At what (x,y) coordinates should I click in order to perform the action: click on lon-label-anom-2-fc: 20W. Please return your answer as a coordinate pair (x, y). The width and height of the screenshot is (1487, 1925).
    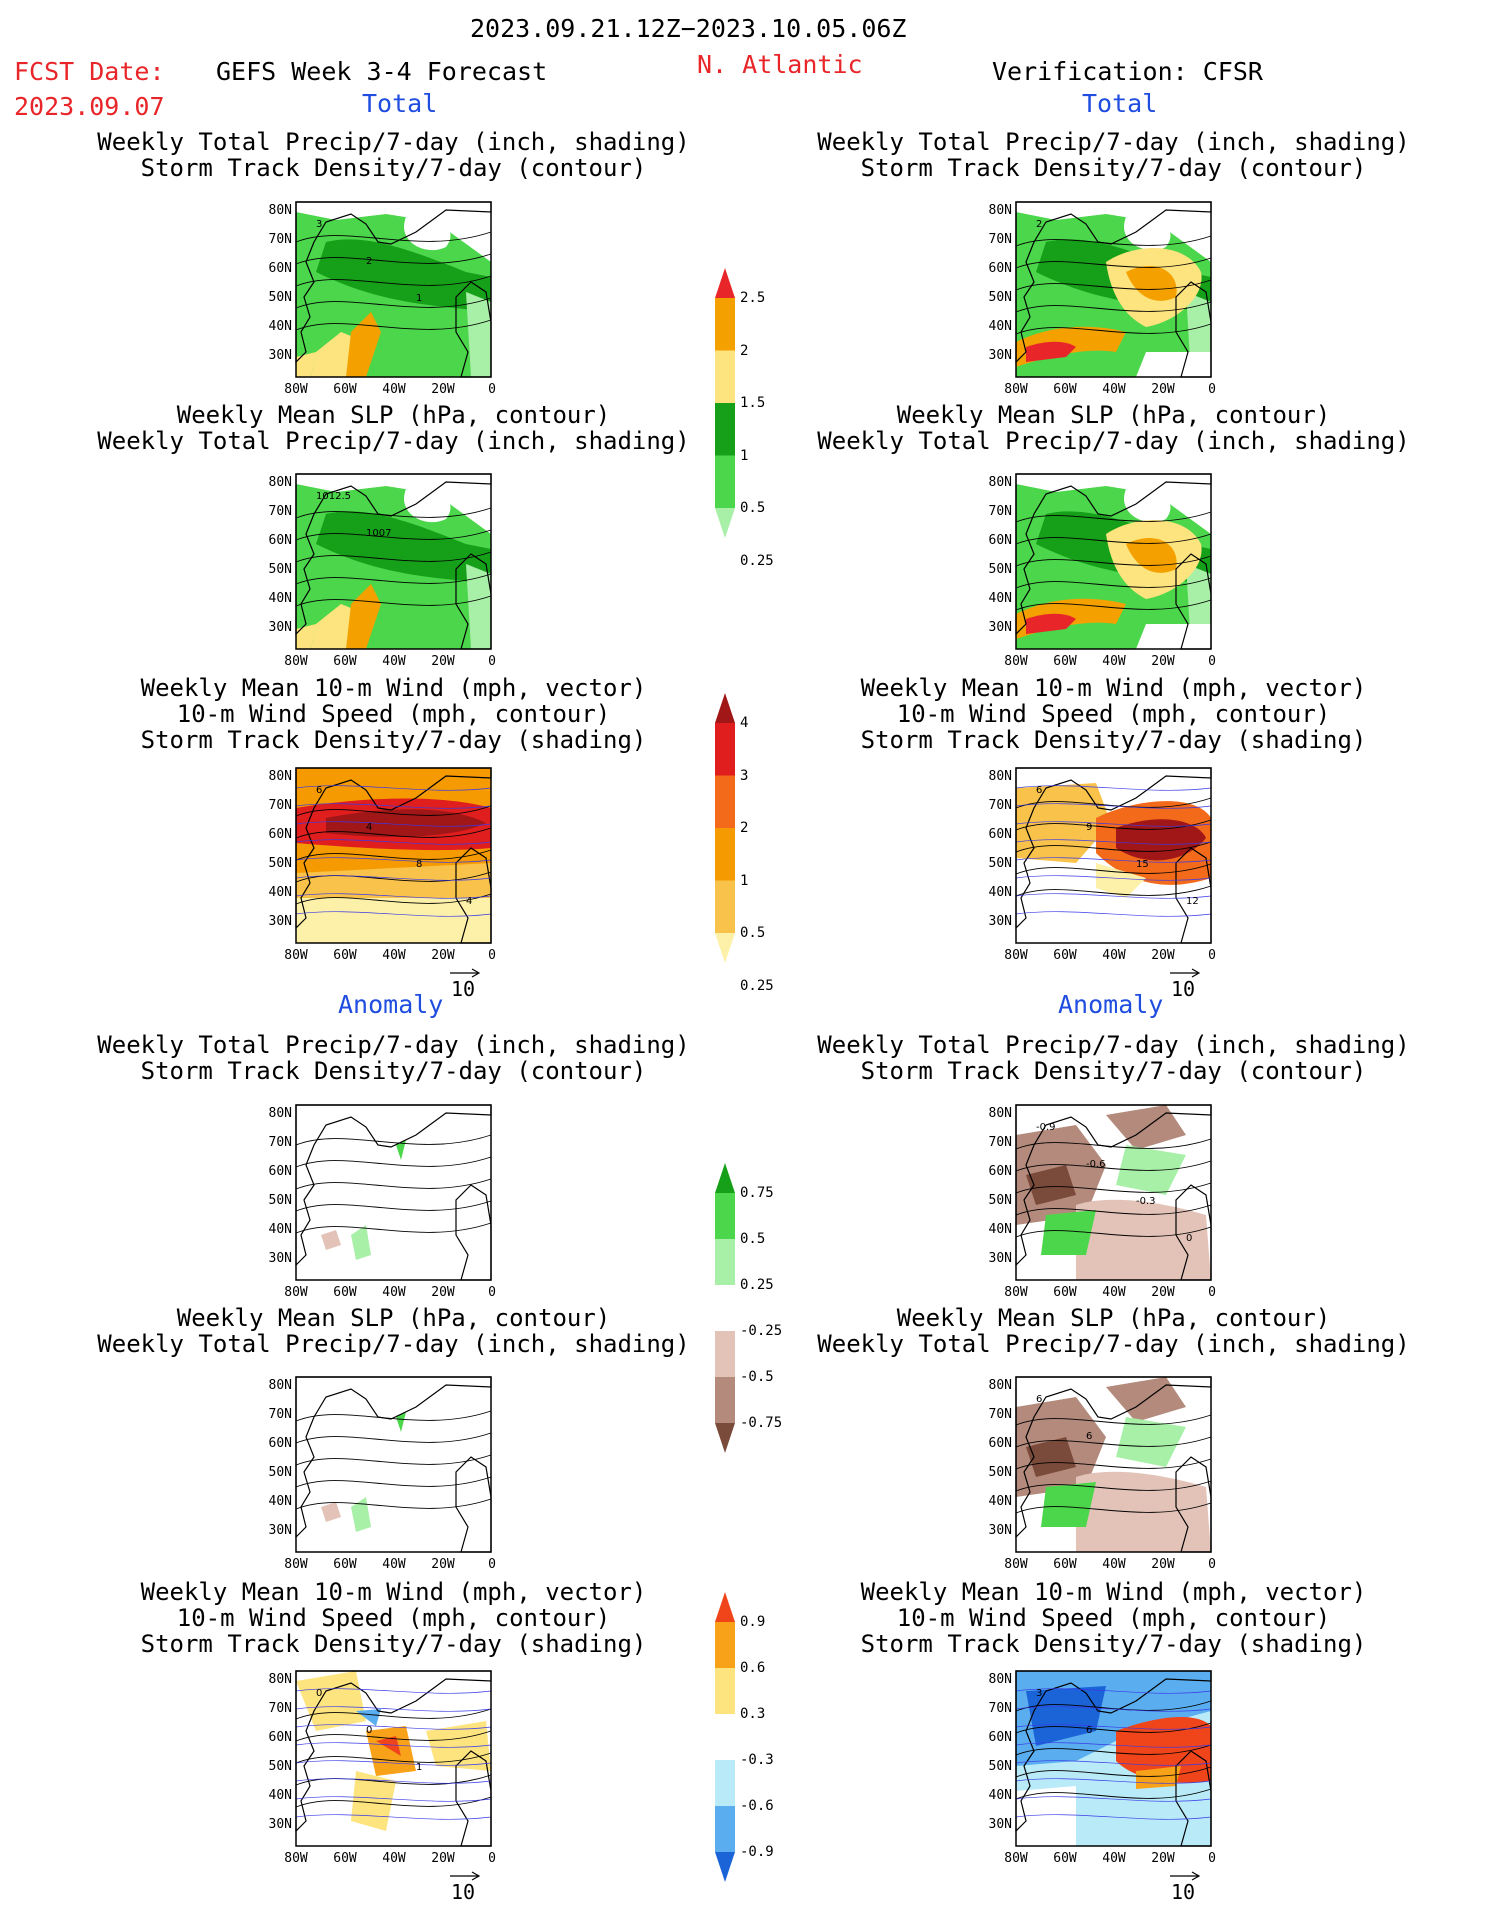
    Looking at the image, I should click on (443, 1858).